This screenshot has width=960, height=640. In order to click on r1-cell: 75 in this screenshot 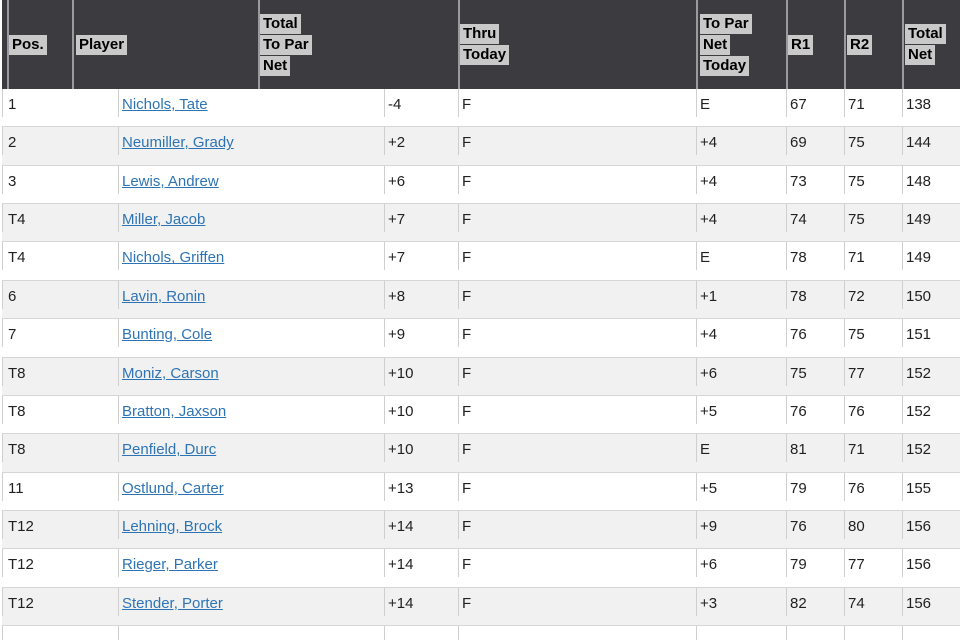, I will do `click(815, 376)`.